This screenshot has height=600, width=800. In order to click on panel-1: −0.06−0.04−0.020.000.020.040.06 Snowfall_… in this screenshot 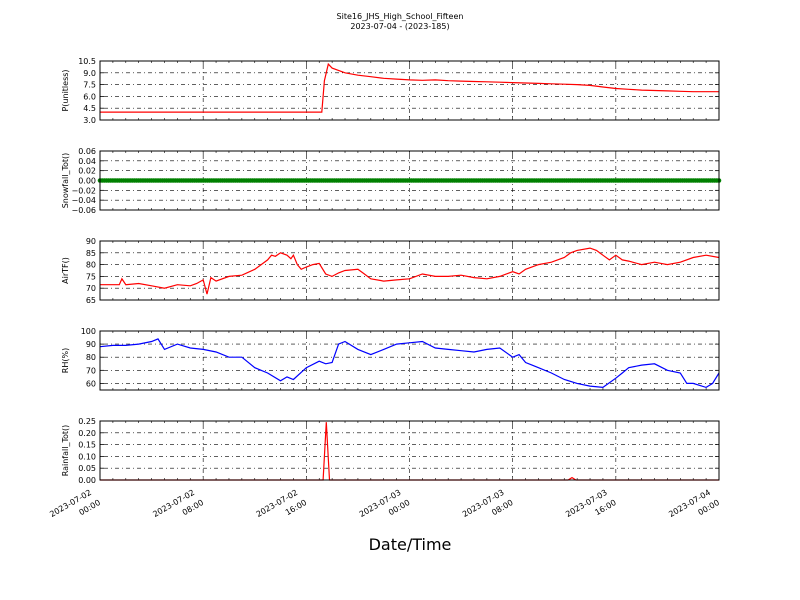, I will do `click(391, 181)`.